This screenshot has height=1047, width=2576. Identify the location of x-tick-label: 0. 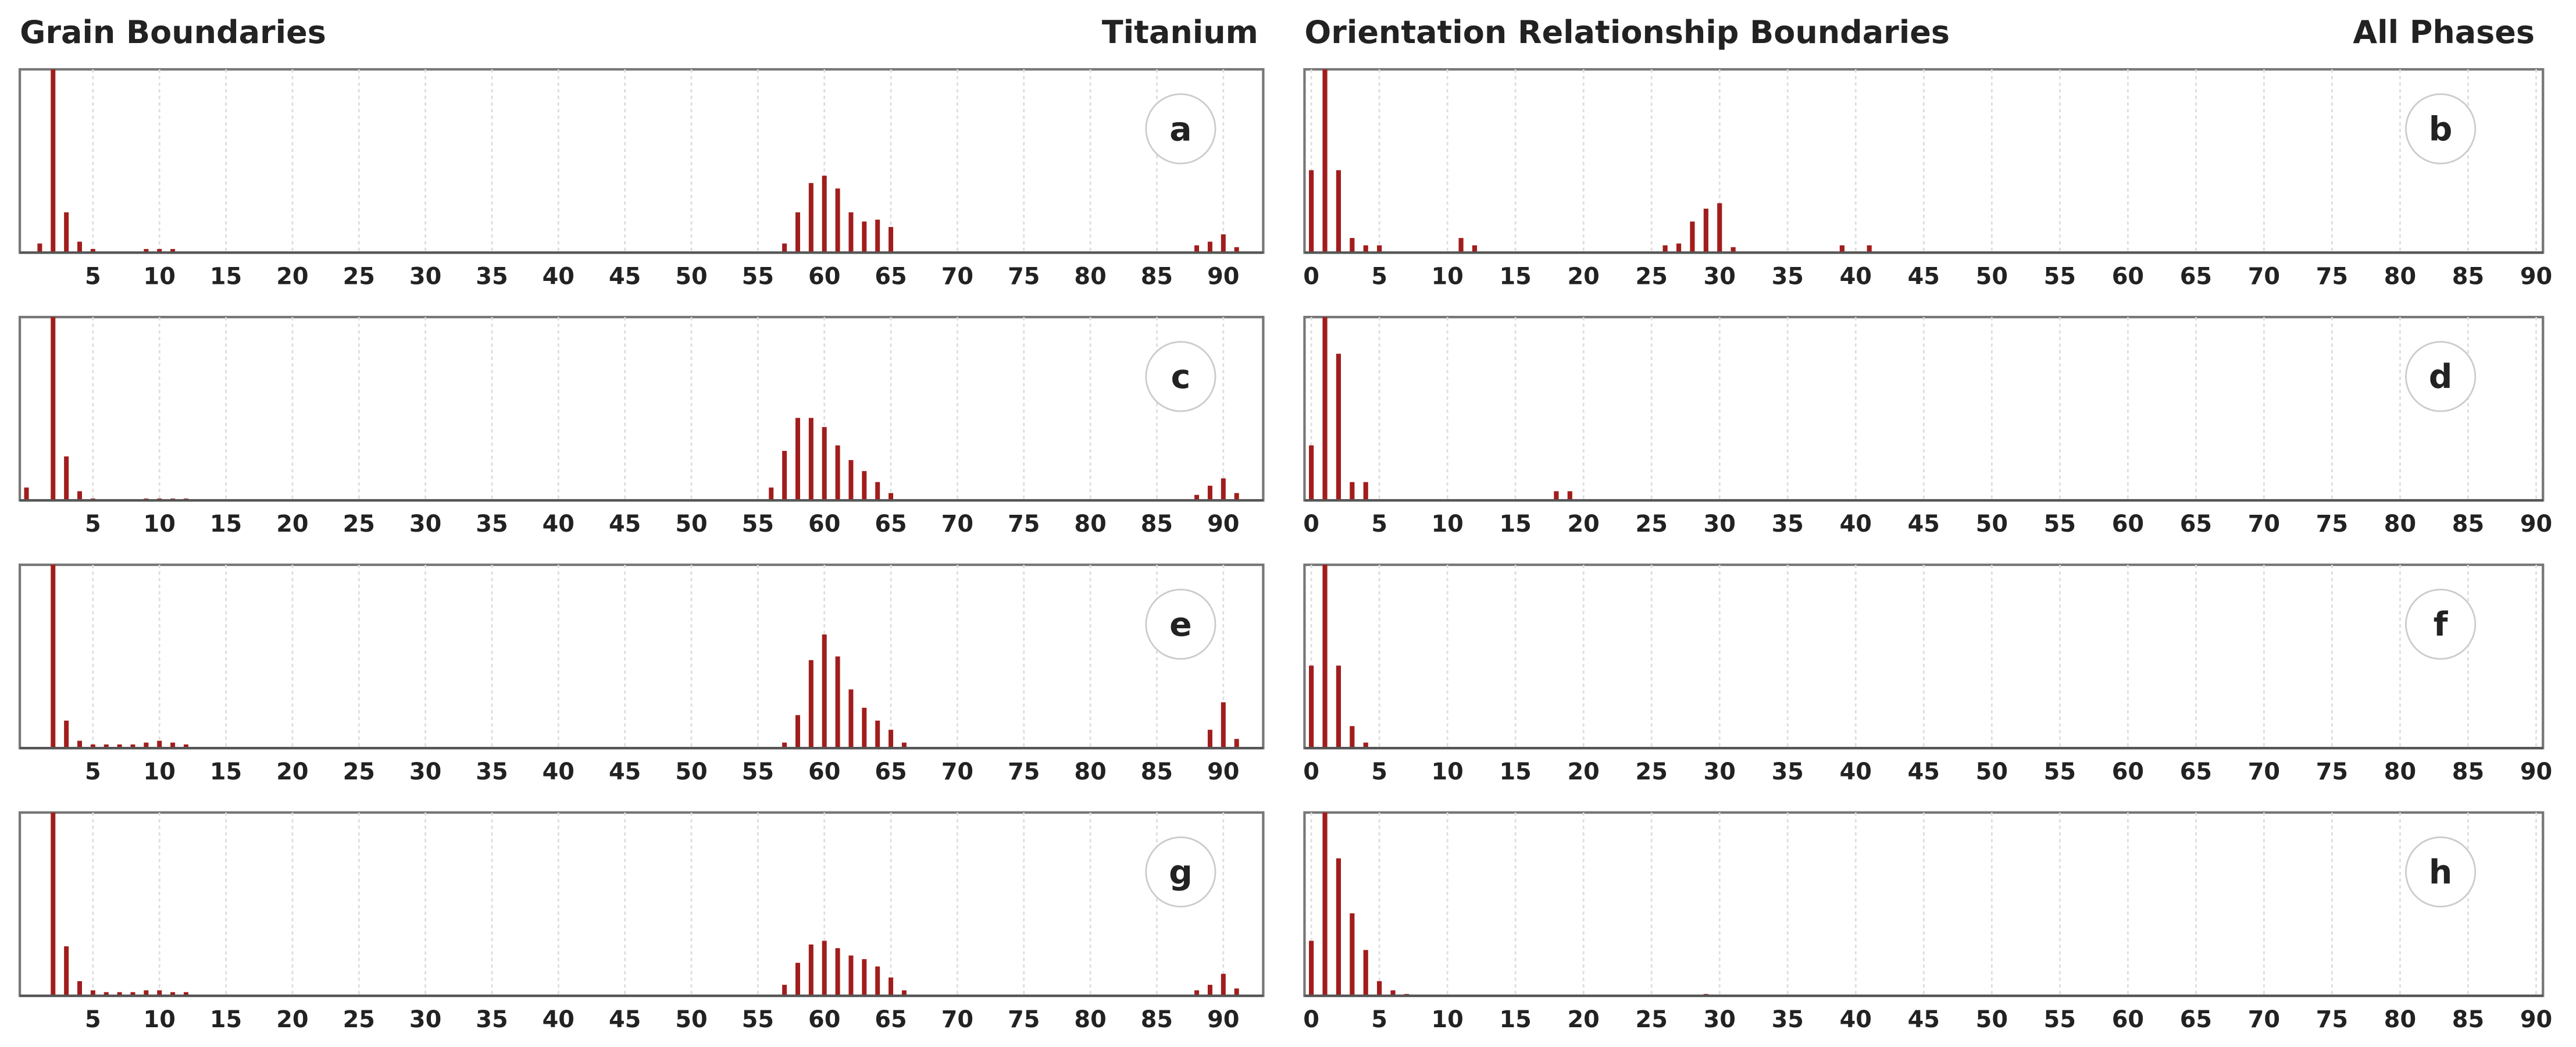
(1311, 771).